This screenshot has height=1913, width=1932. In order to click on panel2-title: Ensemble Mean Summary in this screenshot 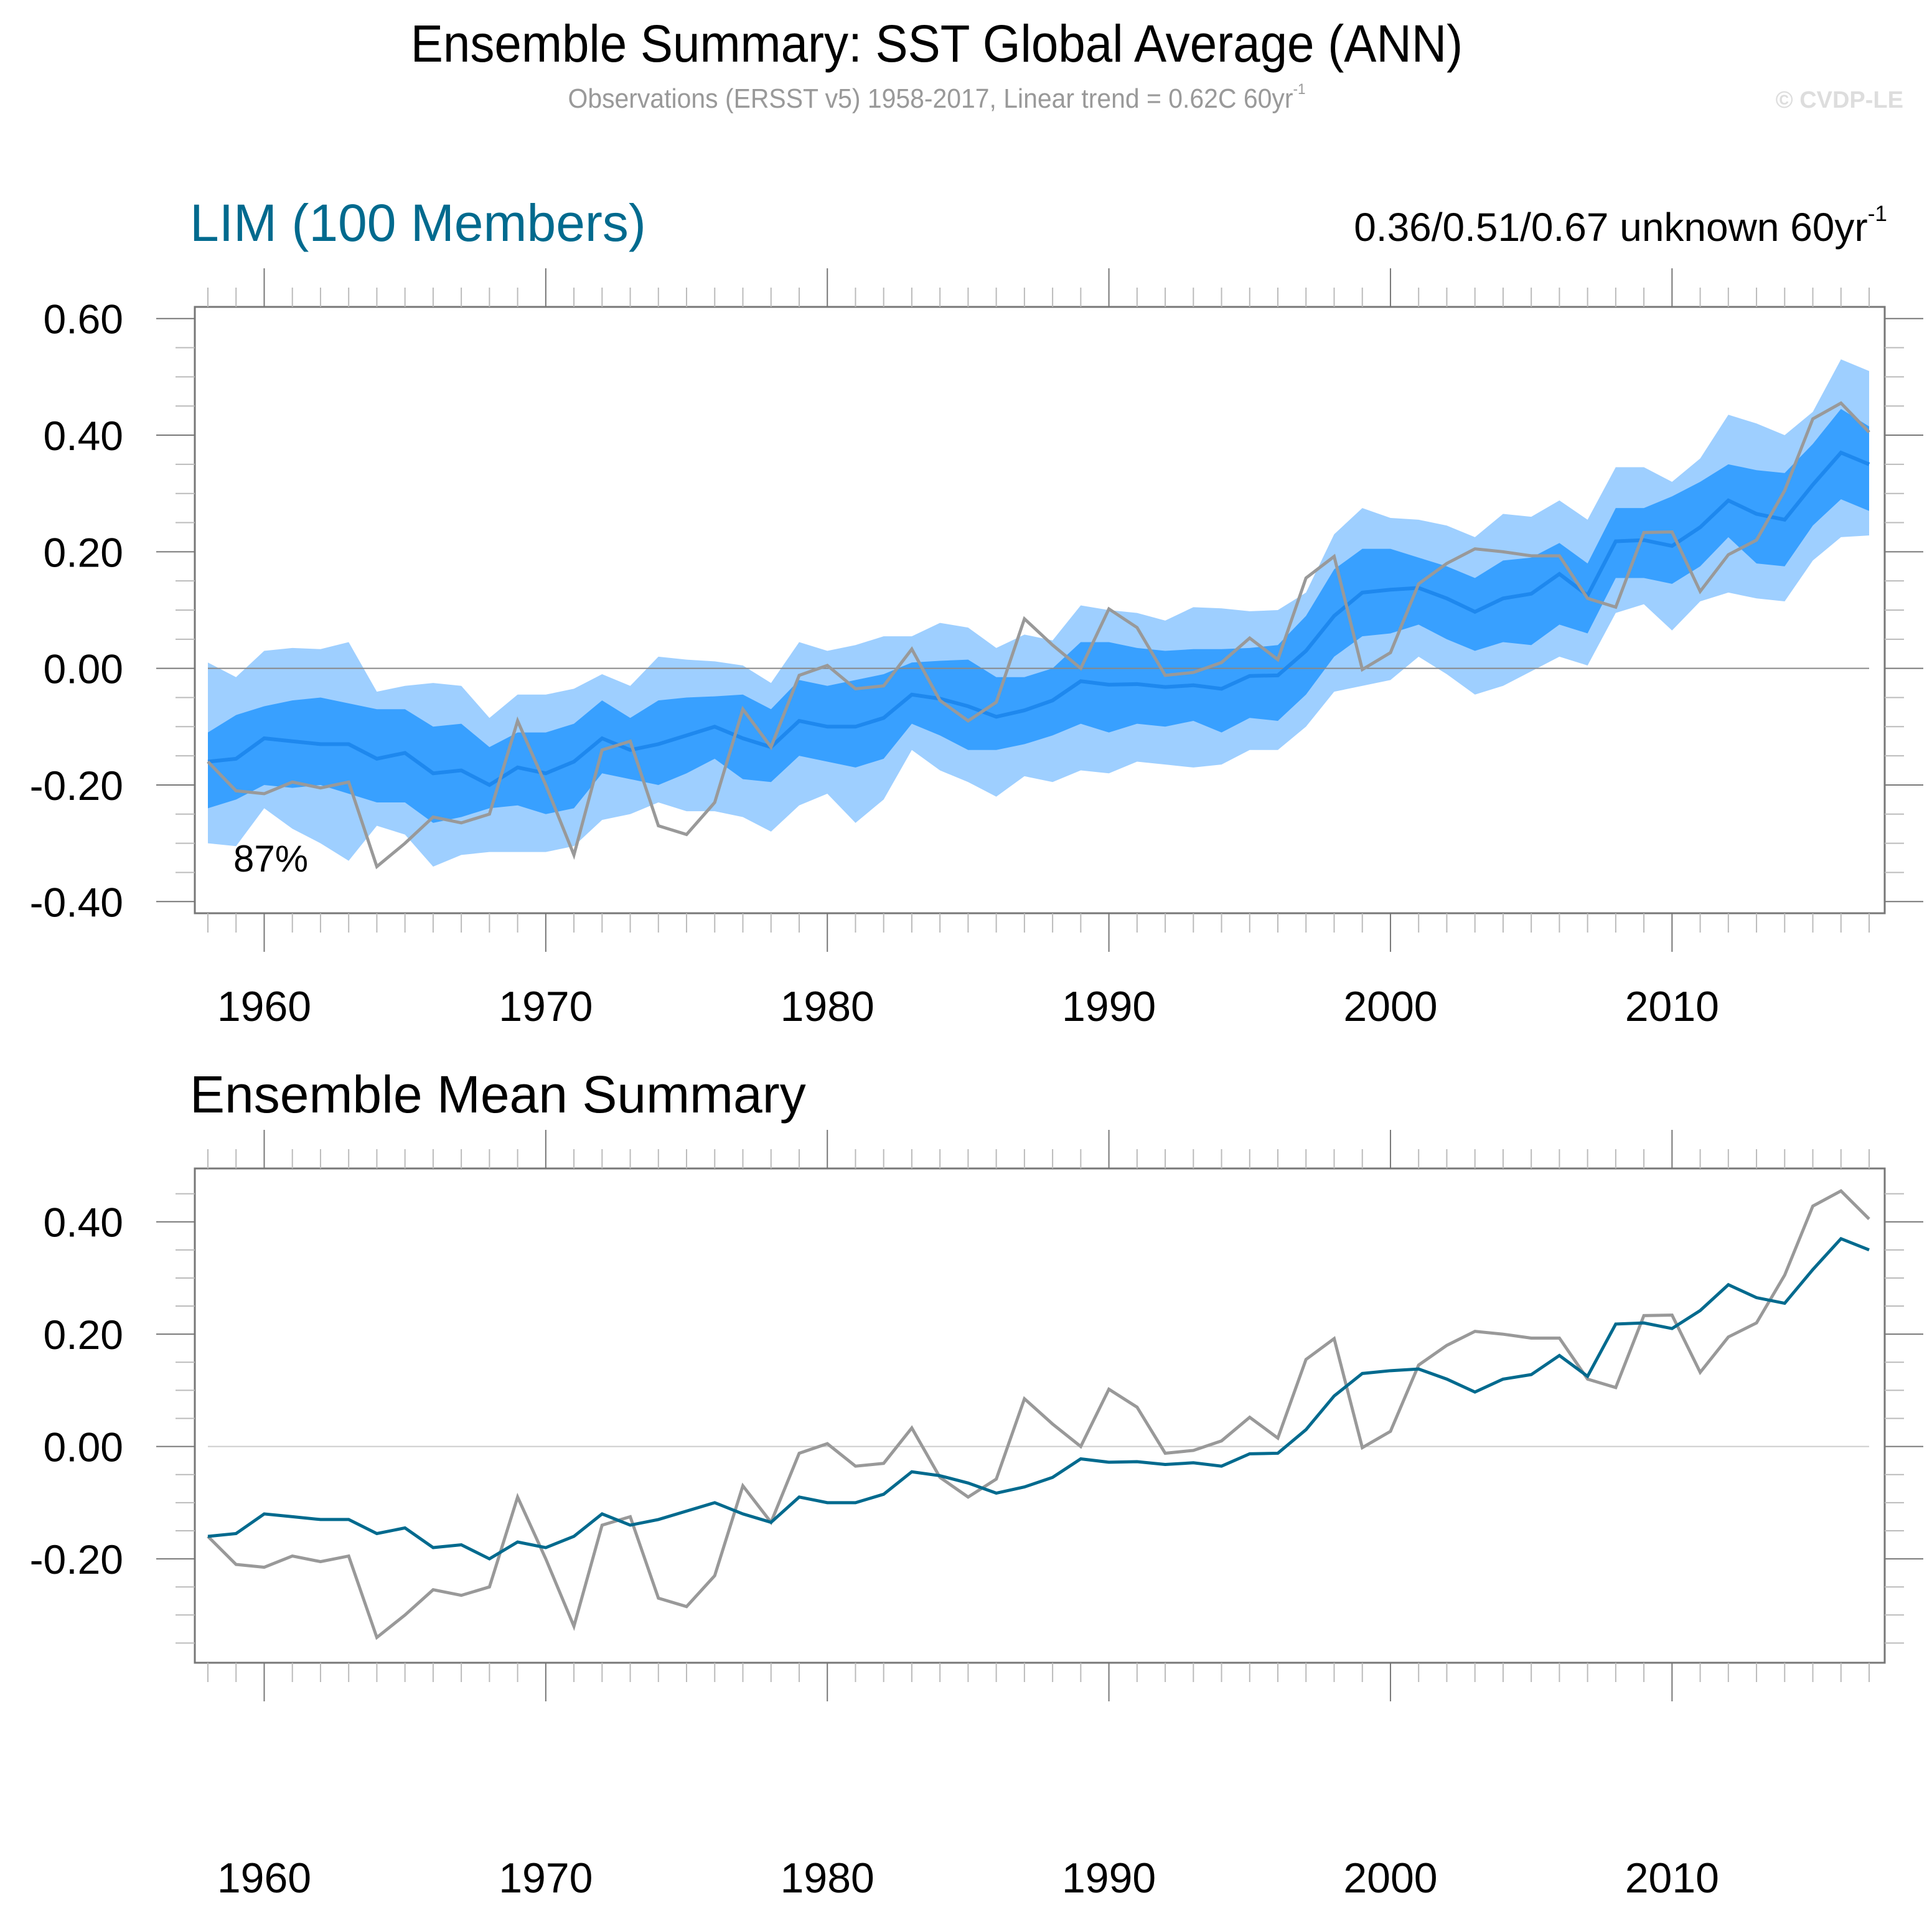, I will do `click(498, 1094)`.